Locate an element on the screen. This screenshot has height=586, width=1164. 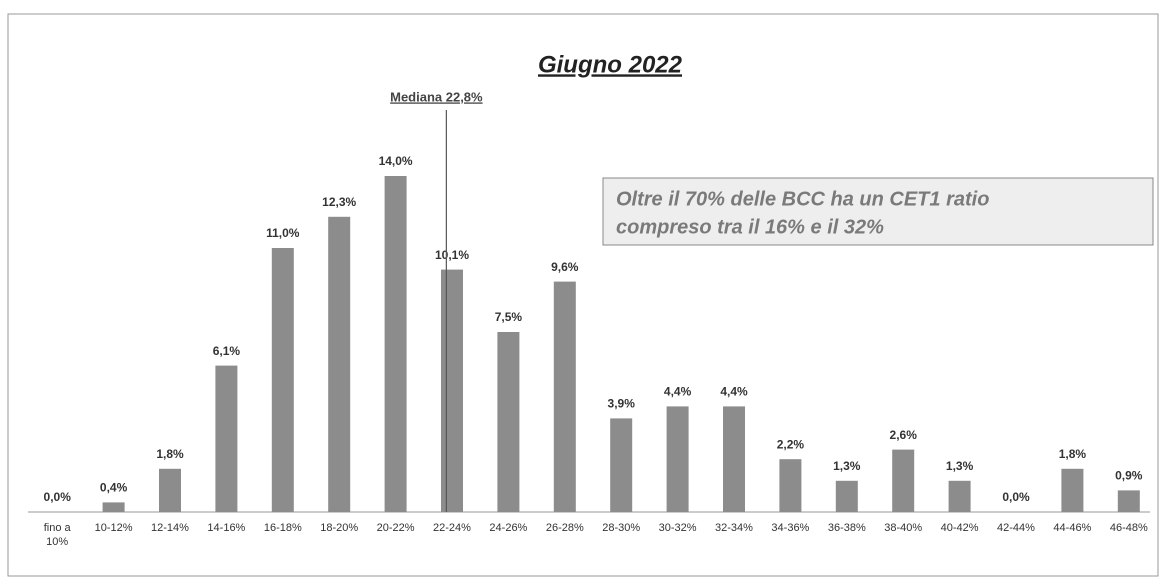
x-tick-label: 30-32% is located at coordinates (677, 528).